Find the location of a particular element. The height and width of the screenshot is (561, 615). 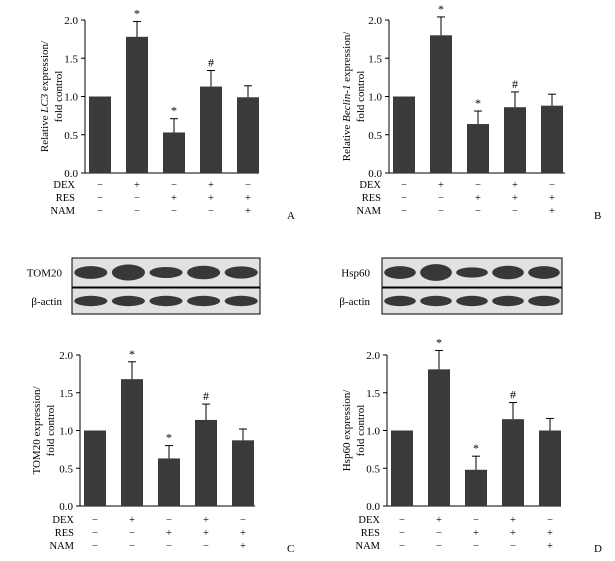

panel-letter: B is located at coordinates (597, 216).